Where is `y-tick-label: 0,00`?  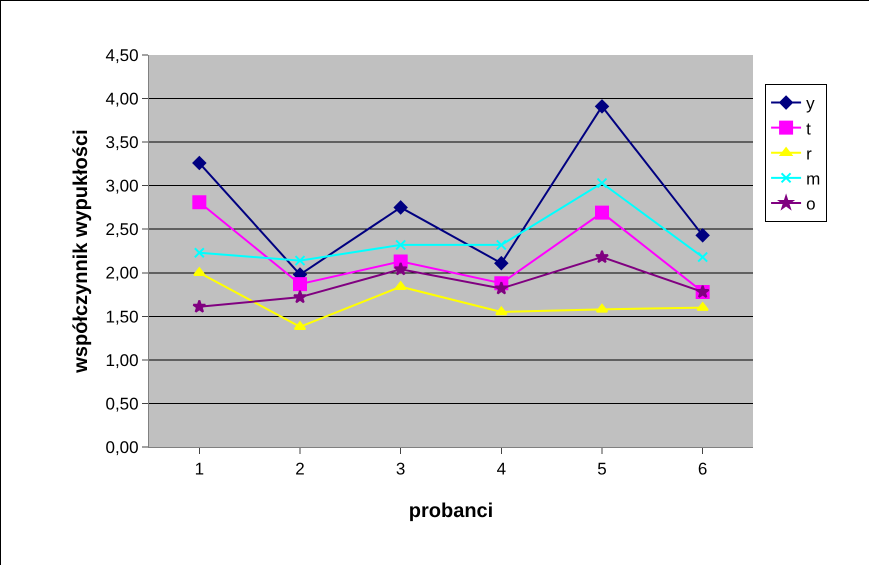 y-tick-label: 0,00 is located at coordinates (122, 447).